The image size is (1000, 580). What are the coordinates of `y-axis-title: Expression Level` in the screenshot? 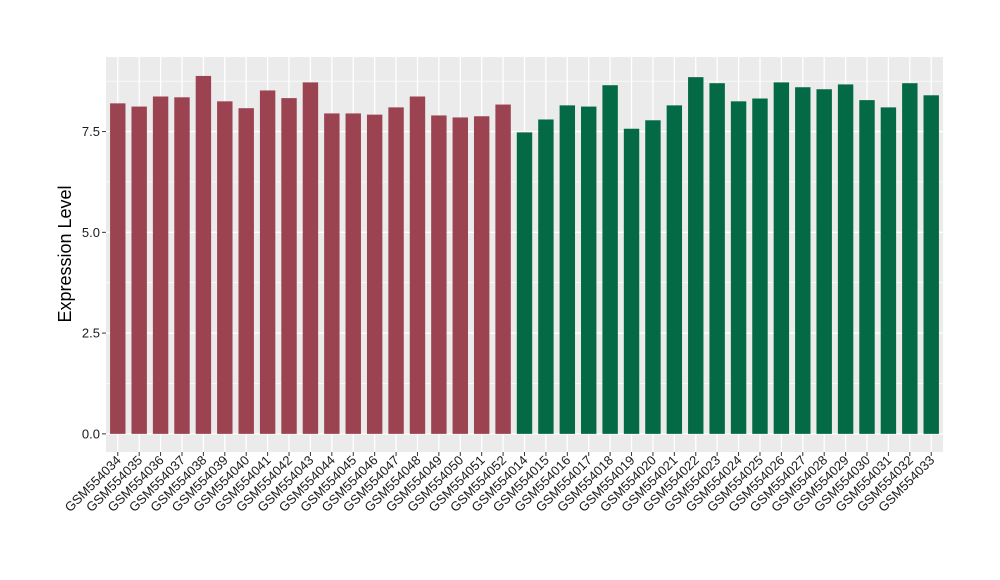 It's located at (65, 253).